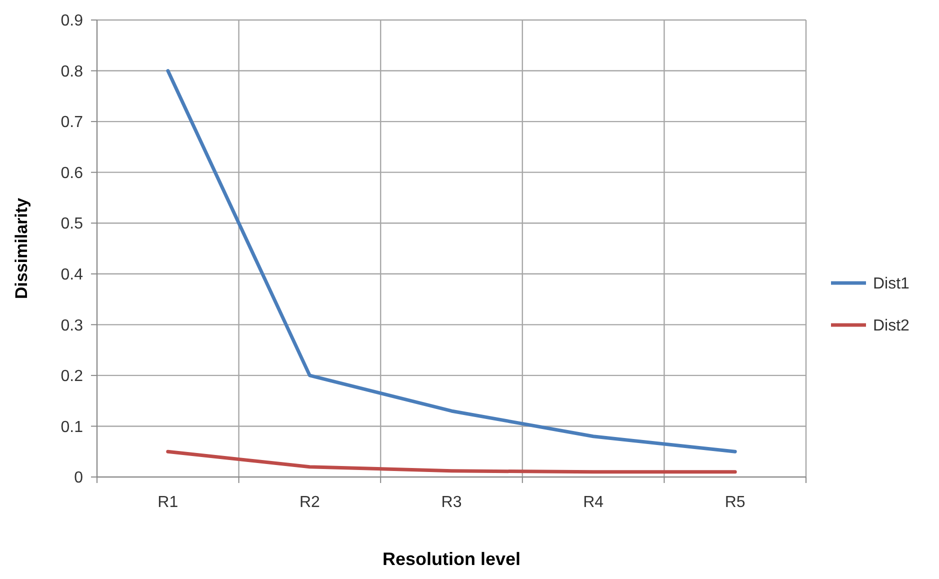 The height and width of the screenshot is (579, 939). What do you see at coordinates (72, 377) in the screenshot?
I see `y-tick-label: 0.2` at bounding box center [72, 377].